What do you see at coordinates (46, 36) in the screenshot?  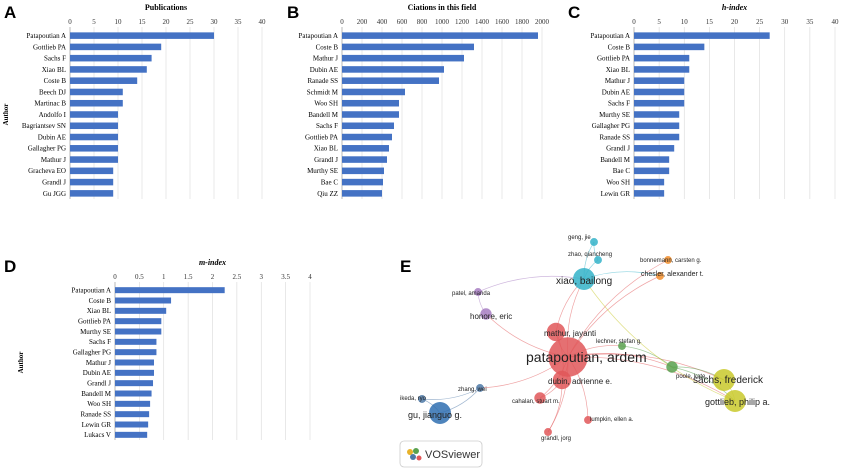 I see `category-label: Patapoutian A` at bounding box center [46, 36].